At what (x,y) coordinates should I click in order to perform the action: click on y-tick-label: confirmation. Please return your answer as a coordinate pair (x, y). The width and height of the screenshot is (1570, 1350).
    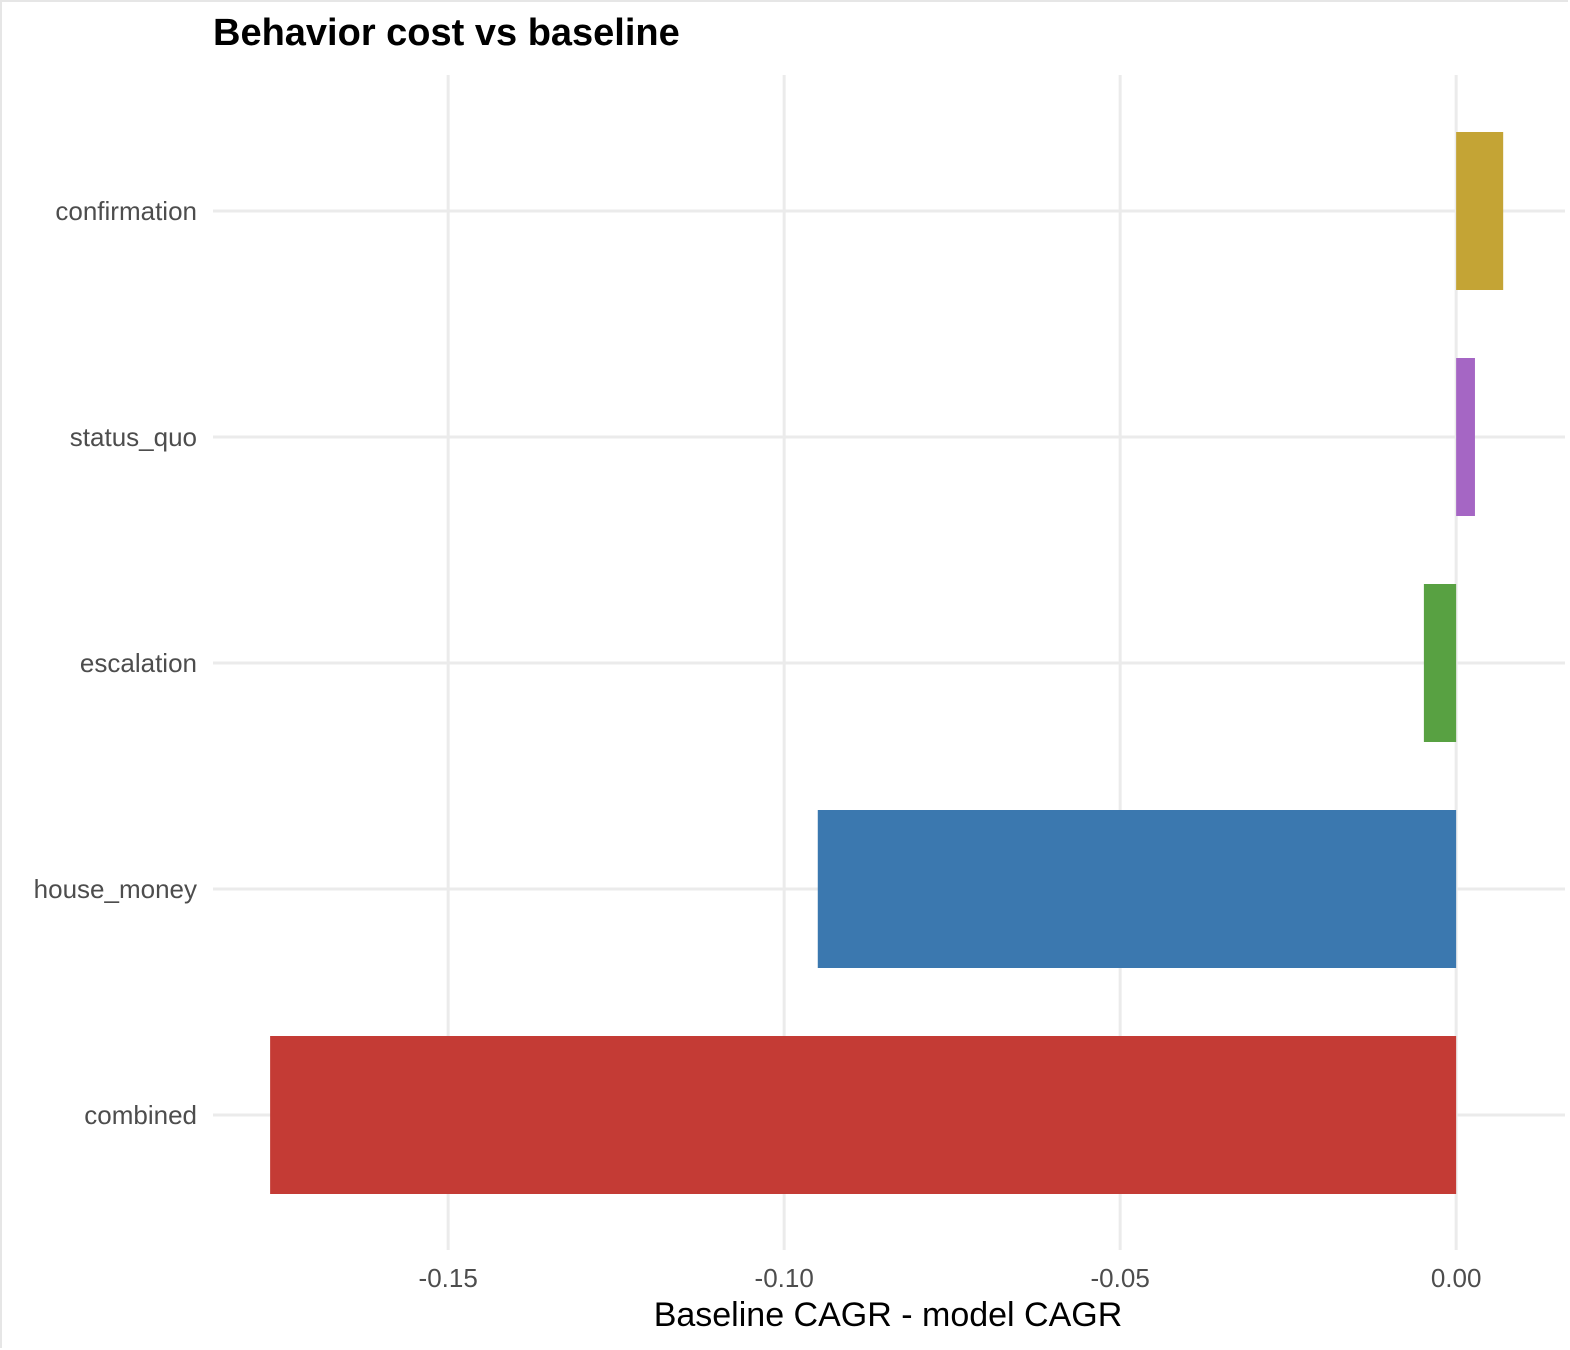
    Looking at the image, I should click on (126, 211).